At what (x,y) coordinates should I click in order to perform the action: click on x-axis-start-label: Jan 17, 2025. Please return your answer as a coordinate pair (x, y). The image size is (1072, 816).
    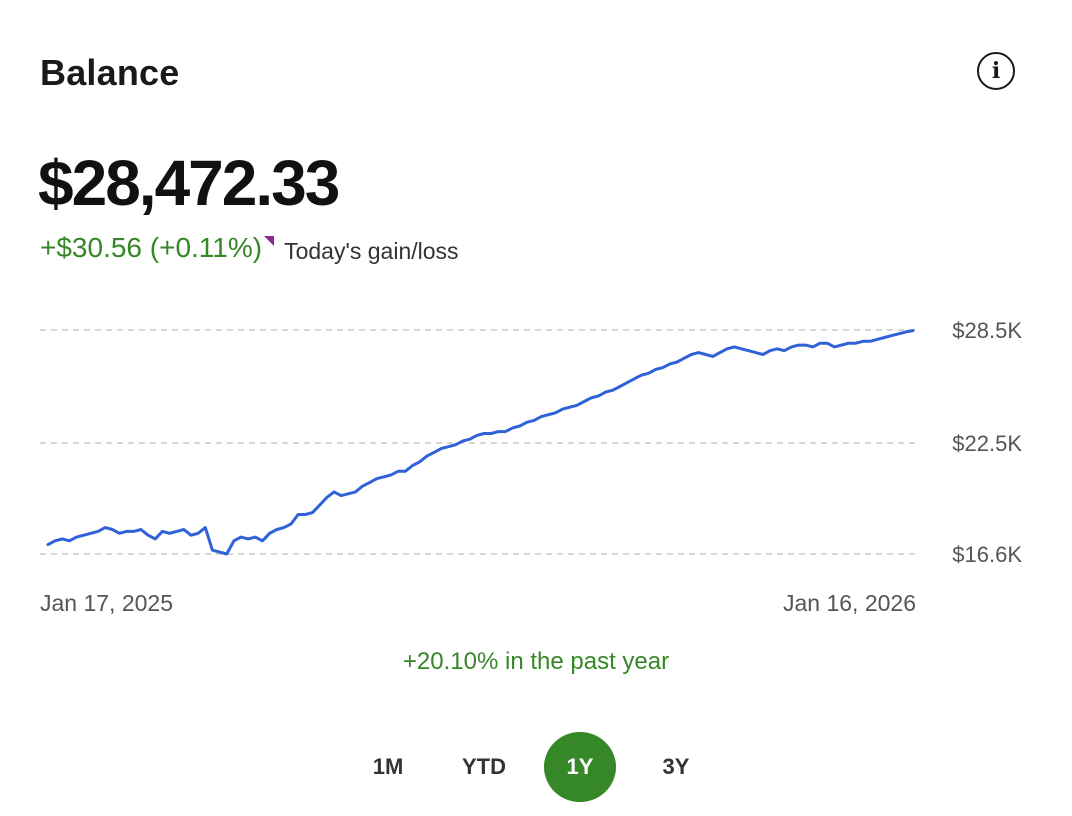
    Looking at the image, I should click on (107, 603).